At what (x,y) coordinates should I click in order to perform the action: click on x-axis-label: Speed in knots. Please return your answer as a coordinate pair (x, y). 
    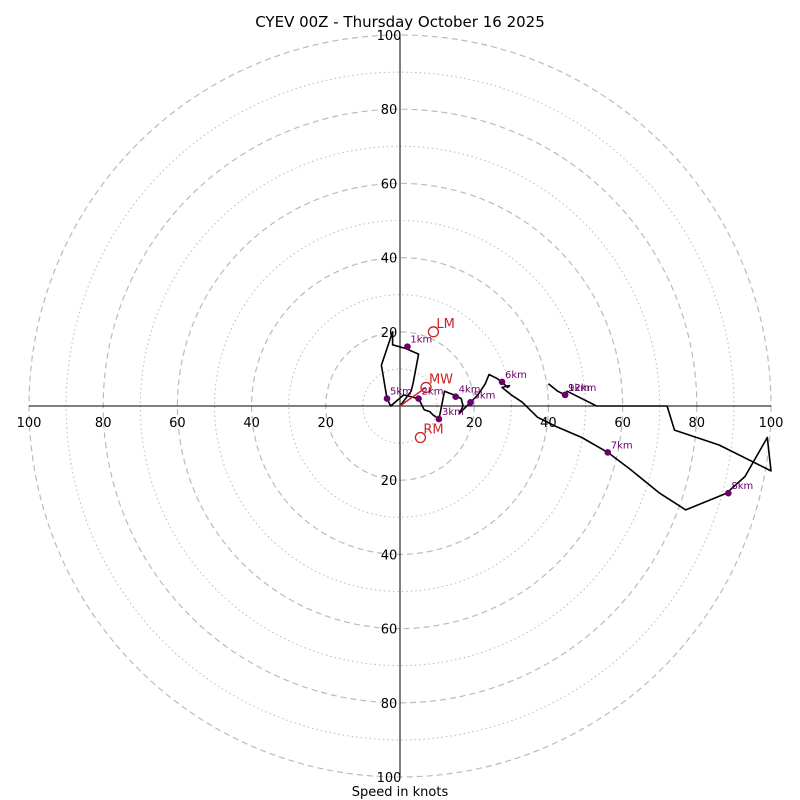
    Looking at the image, I should click on (400, 792).